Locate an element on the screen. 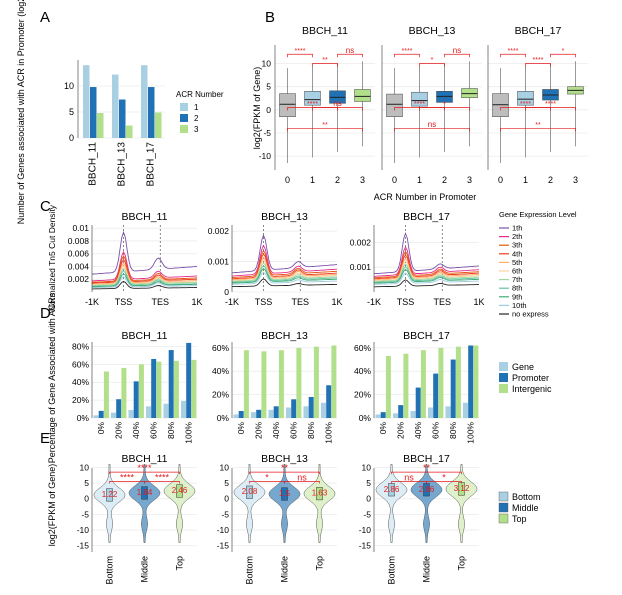 The width and height of the screenshot is (622, 595). panel-e-sig-label: ns is located at coordinates (302, 478).